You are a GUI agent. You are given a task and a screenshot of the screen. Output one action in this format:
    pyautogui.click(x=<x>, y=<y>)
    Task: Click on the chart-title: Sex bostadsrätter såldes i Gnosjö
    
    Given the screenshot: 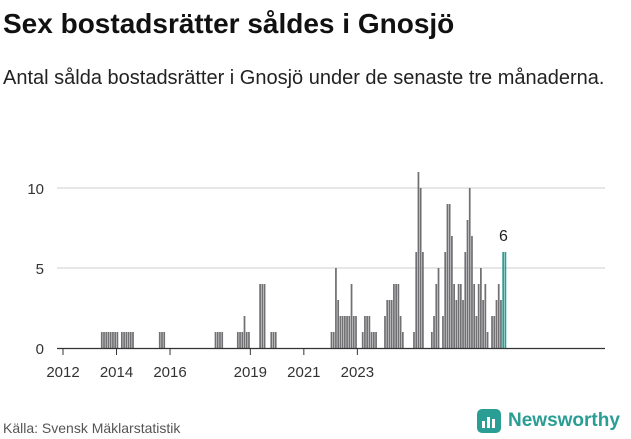 What is the action you would take?
    pyautogui.click(x=229, y=23)
    